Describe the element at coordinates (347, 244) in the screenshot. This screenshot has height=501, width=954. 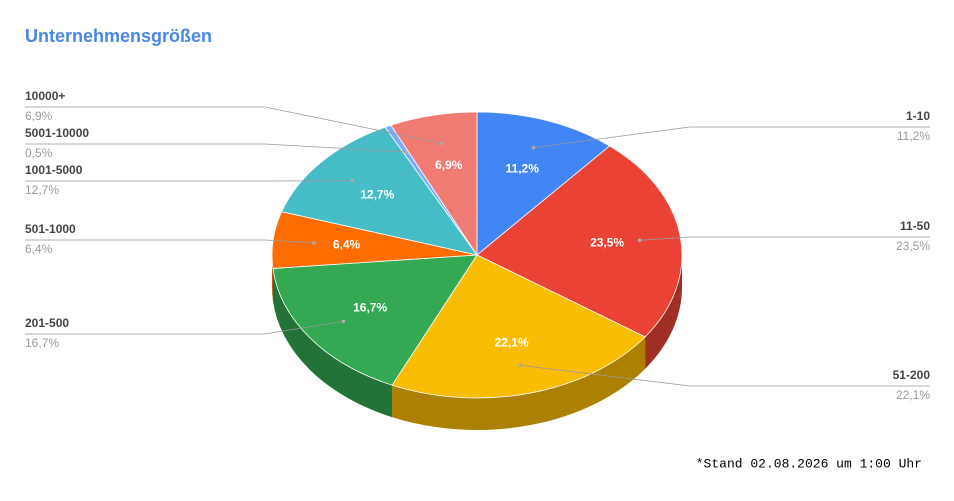
I see `slice-label: 6,4%` at that location.